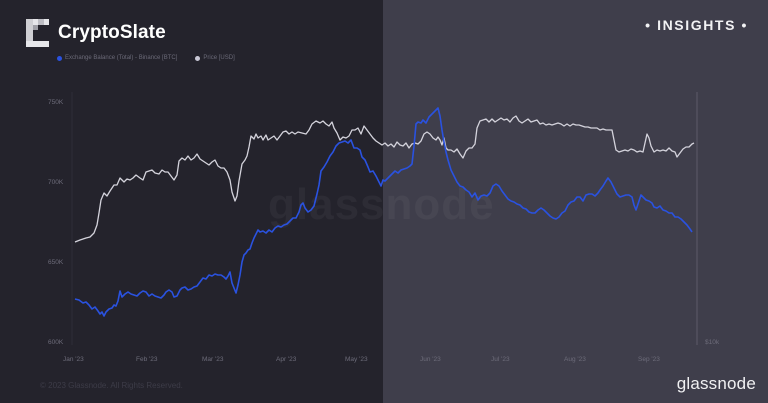  What do you see at coordinates (56, 182) in the screenshot?
I see `y-tick: 700K` at bounding box center [56, 182].